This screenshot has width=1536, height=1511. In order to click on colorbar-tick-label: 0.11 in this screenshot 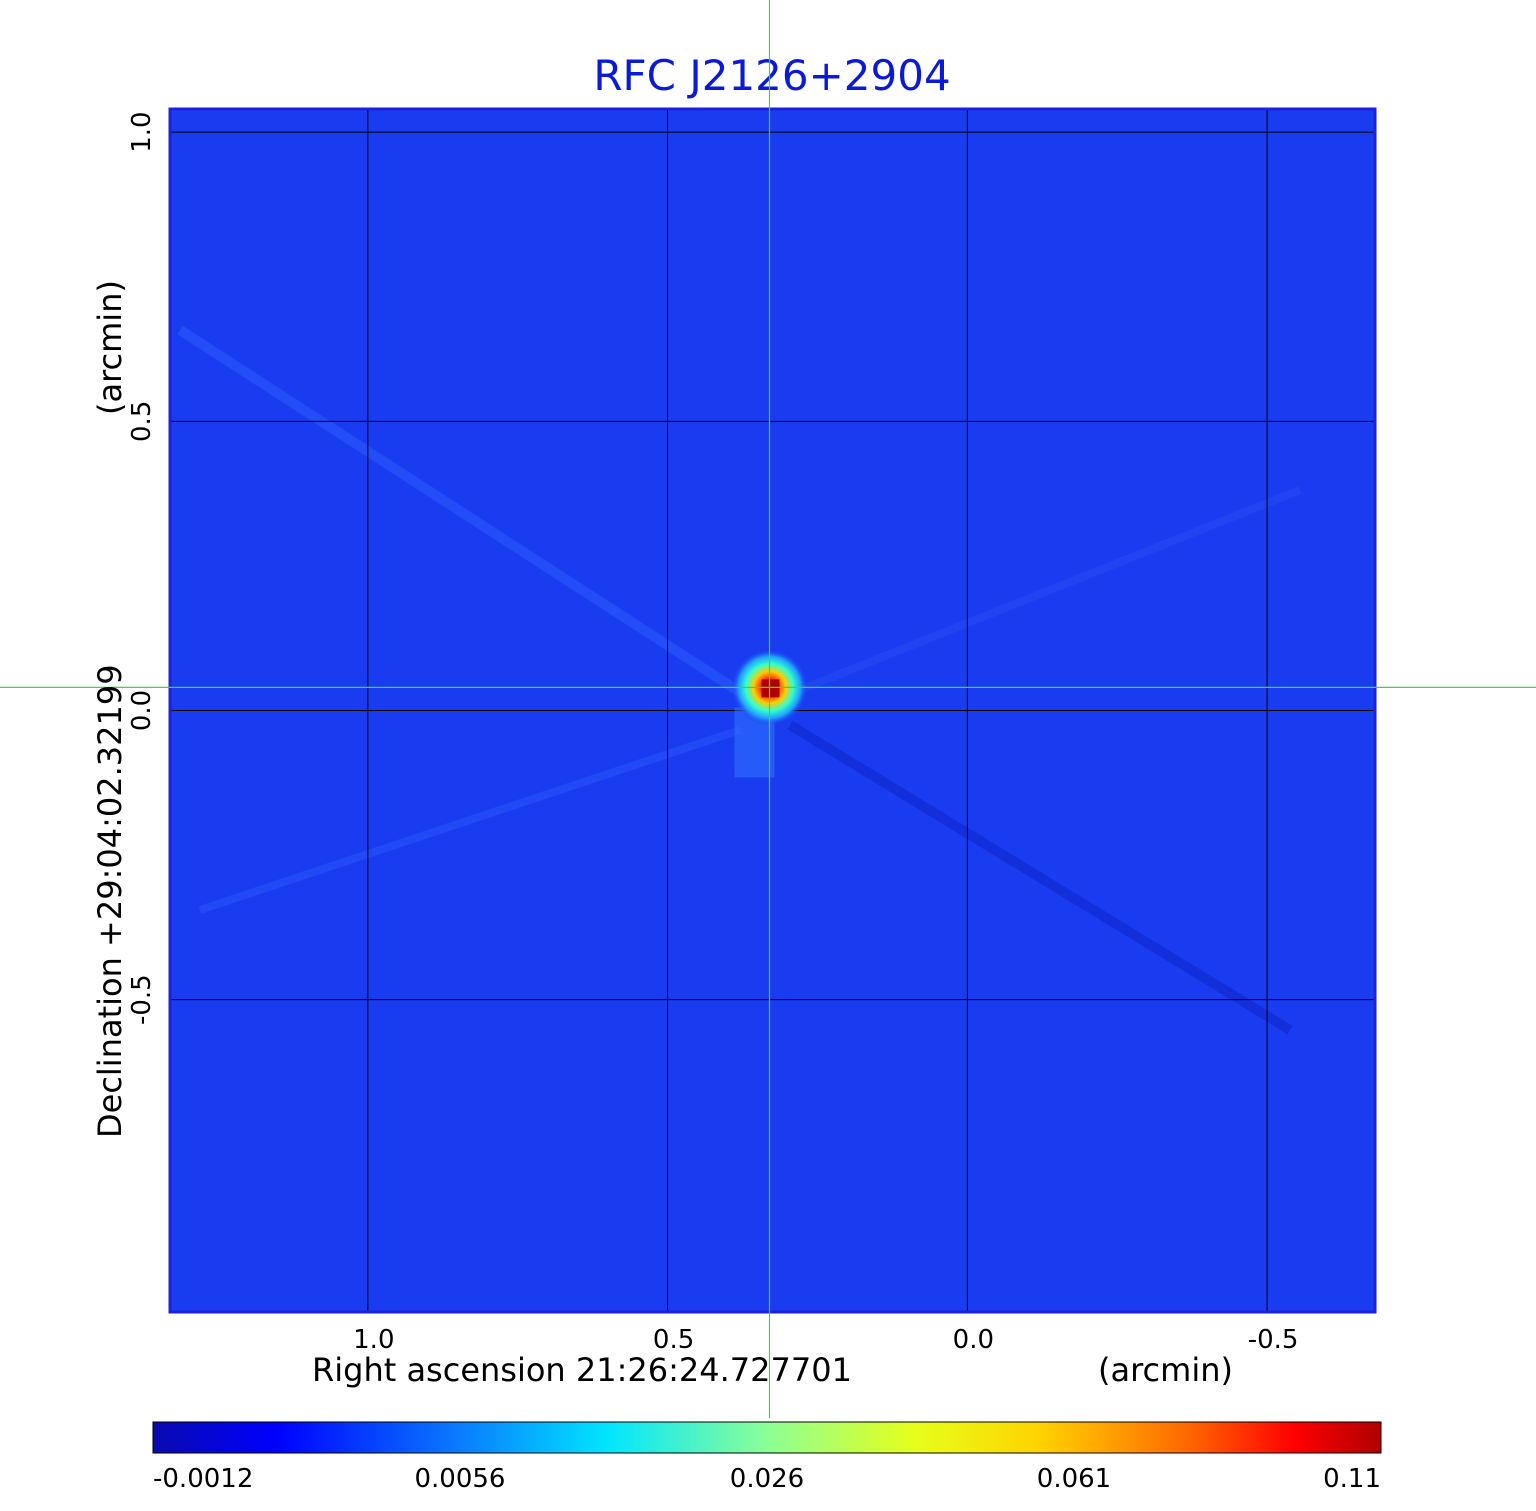, I will do `click(1352, 1479)`.